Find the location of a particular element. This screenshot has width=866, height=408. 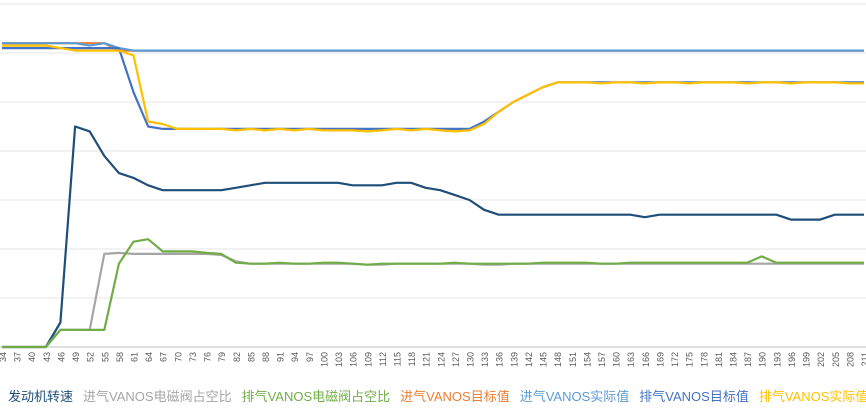

x-tick-label: 211 is located at coordinates (863, 359).